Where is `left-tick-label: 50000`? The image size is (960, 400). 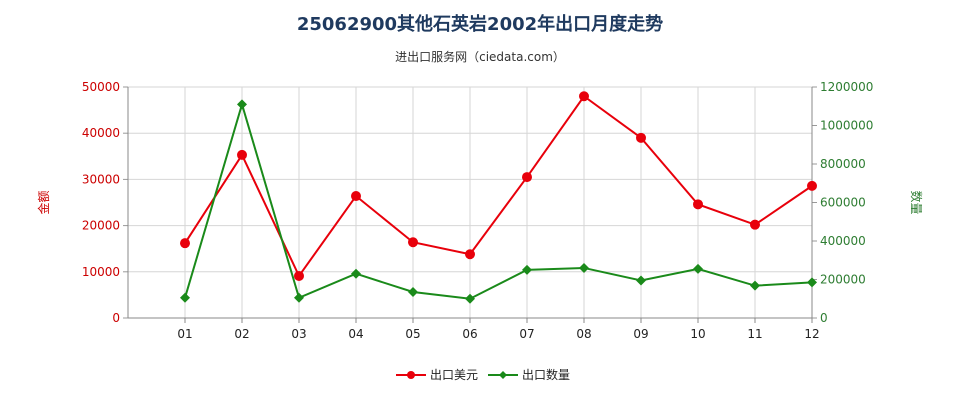
left-tick-label: 50000 is located at coordinates (101, 87).